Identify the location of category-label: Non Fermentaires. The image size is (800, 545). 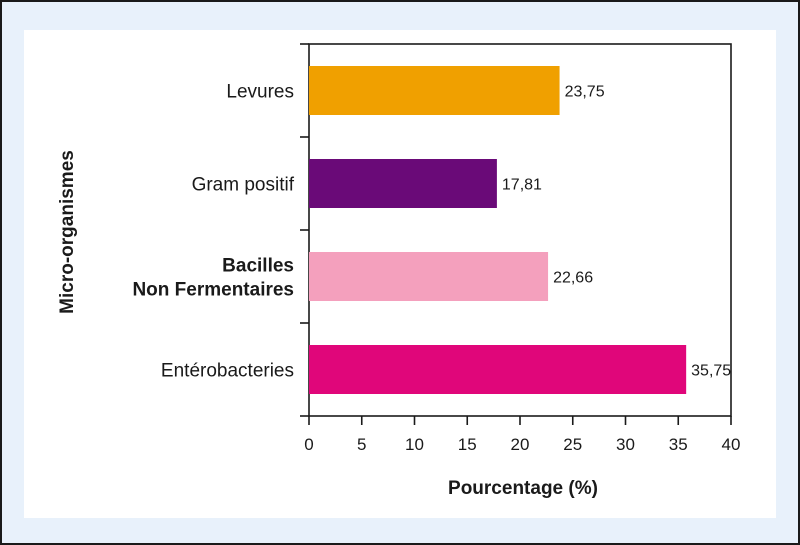
(213, 290).